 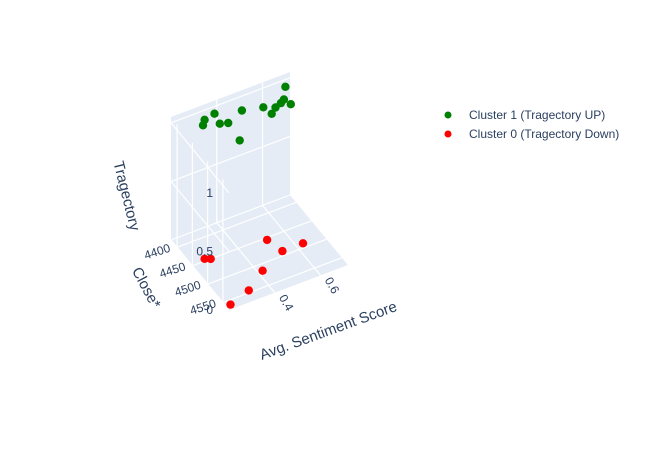 I want to click on x-tick-label: 0.6, so click(x=332, y=286).